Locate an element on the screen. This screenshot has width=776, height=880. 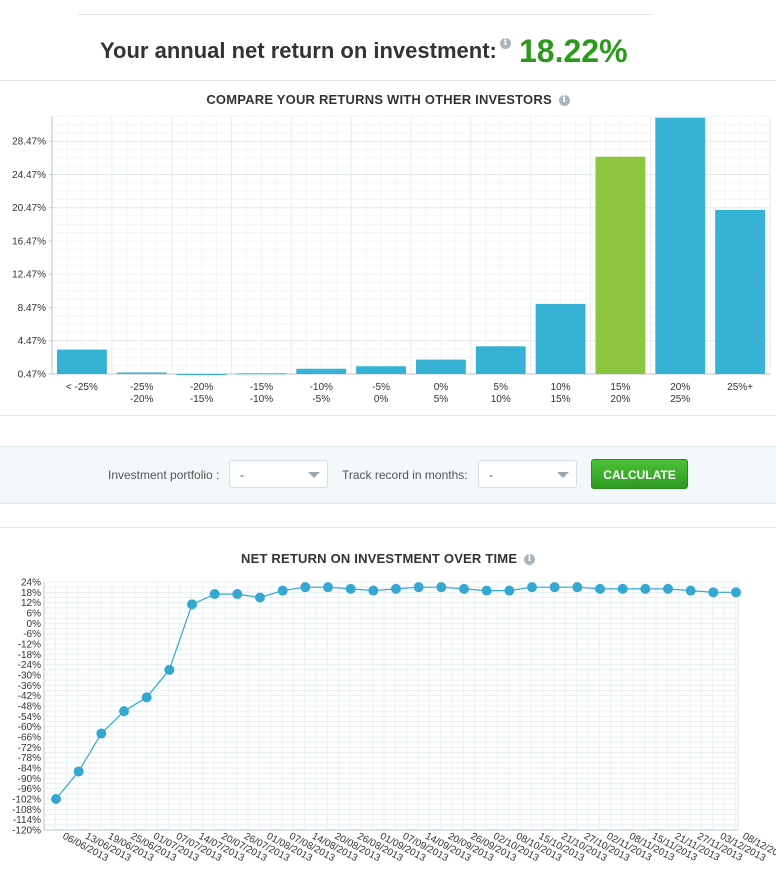
summary-label: Your annual net return on investment: is located at coordinates (298, 50).